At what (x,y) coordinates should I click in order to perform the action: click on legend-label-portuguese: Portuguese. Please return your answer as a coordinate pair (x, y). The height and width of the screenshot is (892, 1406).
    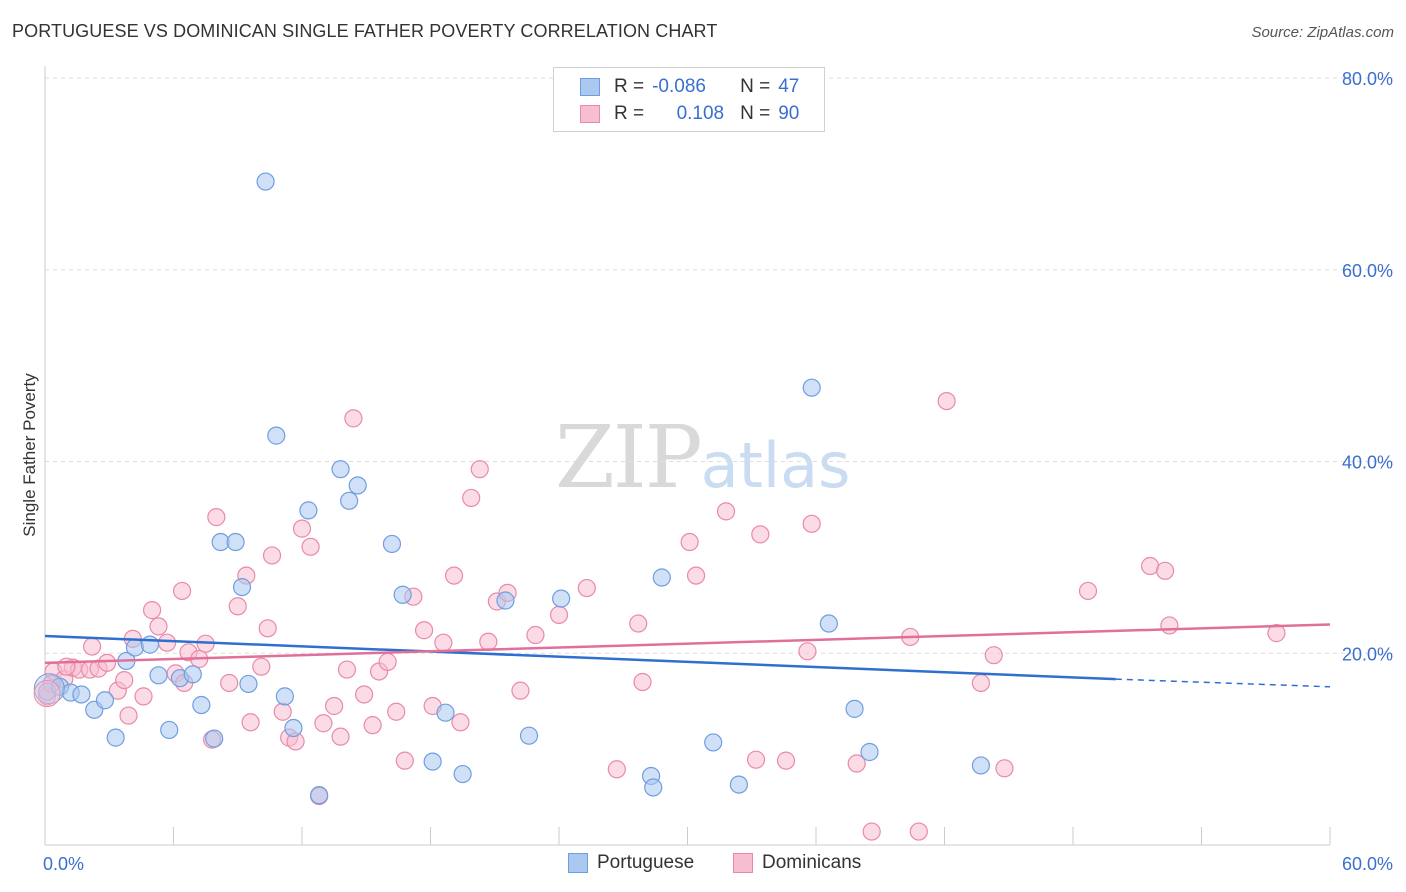
    Looking at the image, I should click on (646, 862).